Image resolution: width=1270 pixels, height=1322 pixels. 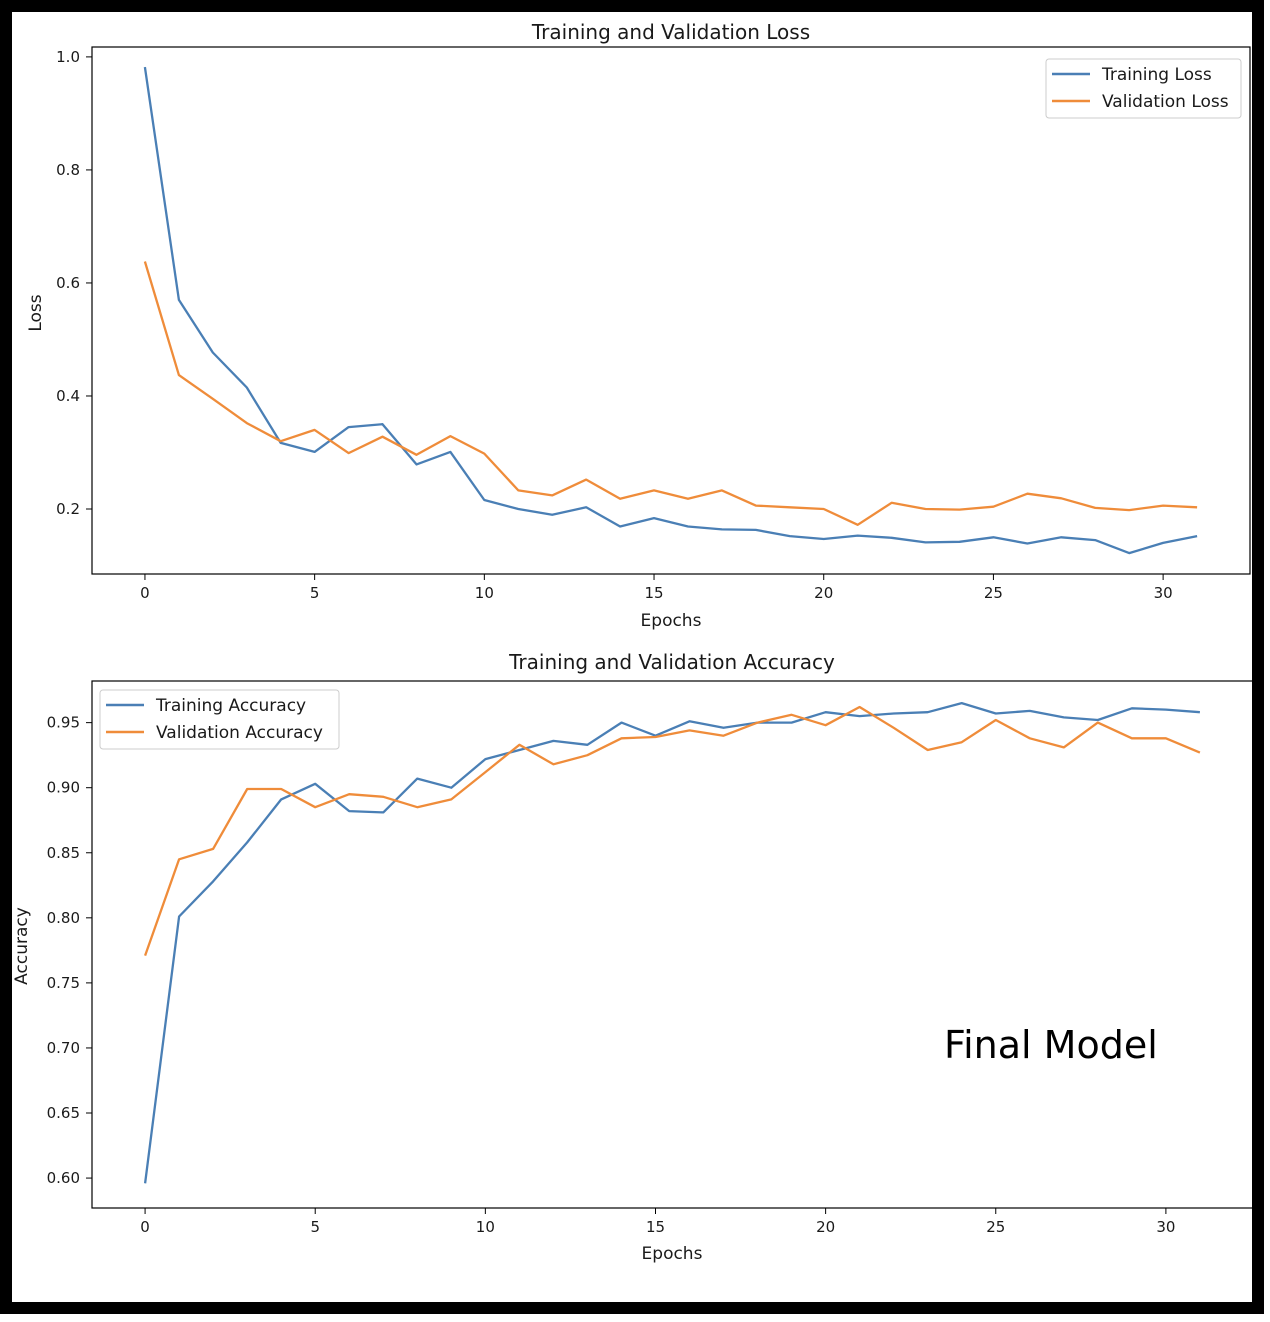 What do you see at coordinates (315, 1227) in the screenshot?
I see `accuracy-x-tick-label: 5` at bounding box center [315, 1227].